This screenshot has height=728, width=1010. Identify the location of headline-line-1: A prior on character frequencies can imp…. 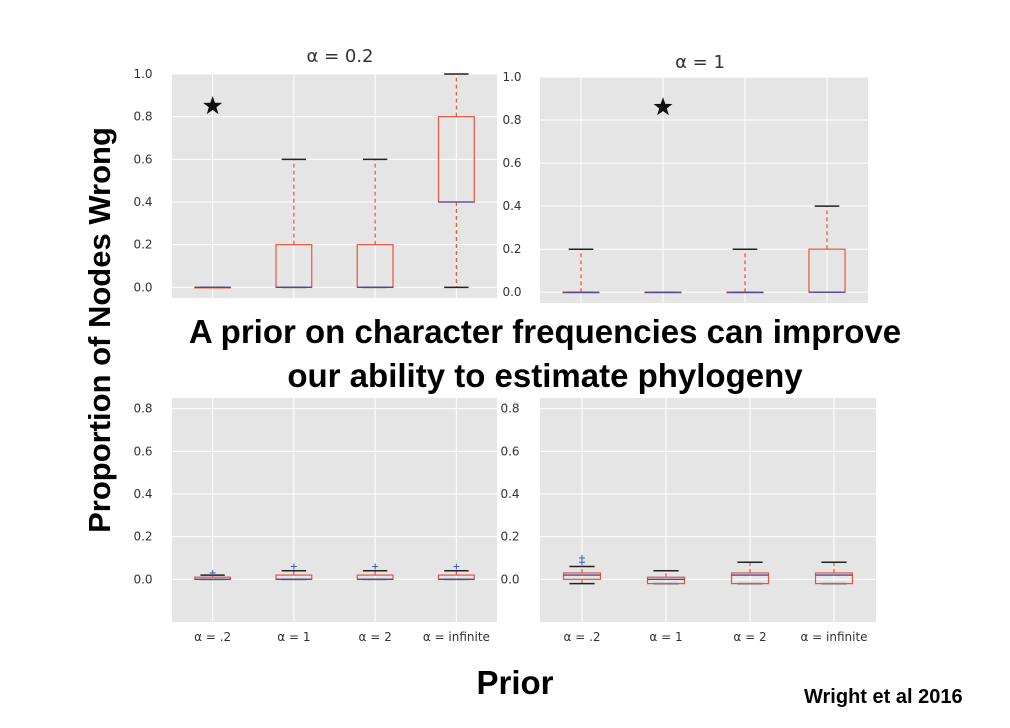
(545, 331).